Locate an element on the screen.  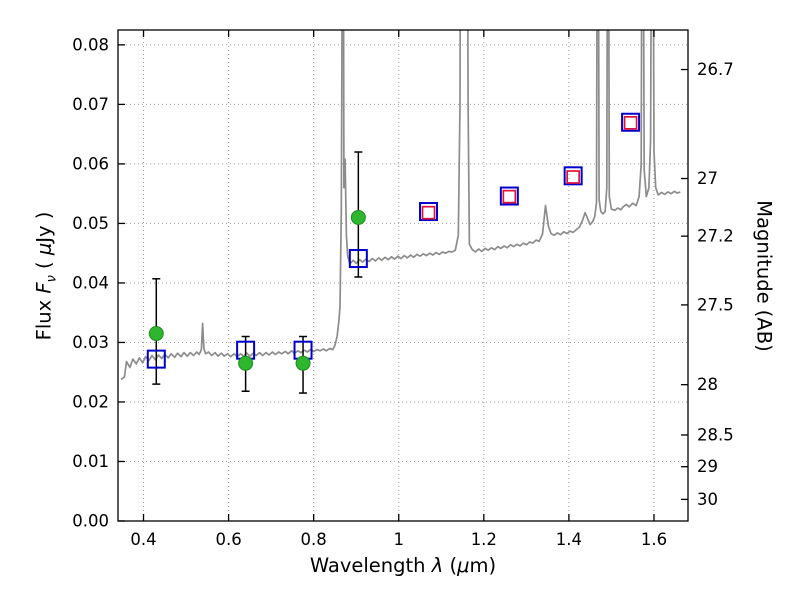
magnitude-tick-label: 27 is located at coordinates (707, 178).